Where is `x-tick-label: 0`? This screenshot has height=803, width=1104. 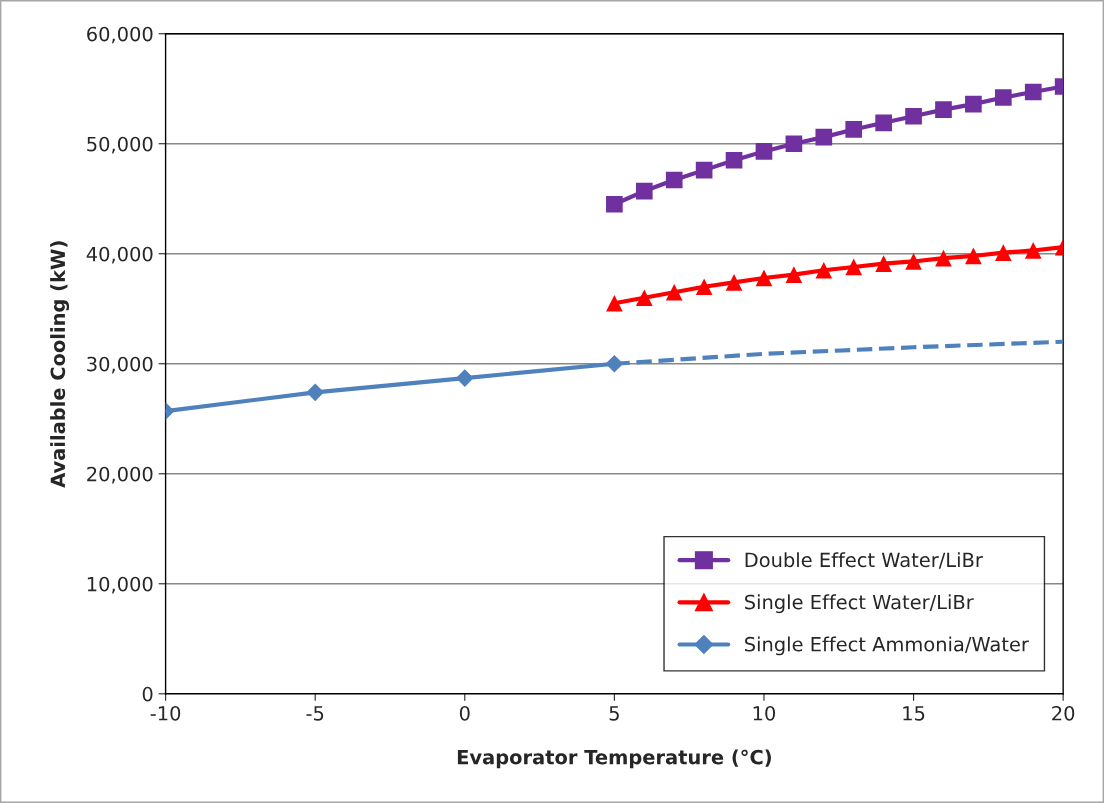
x-tick-label: 0 is located at coordinates (464, 713).